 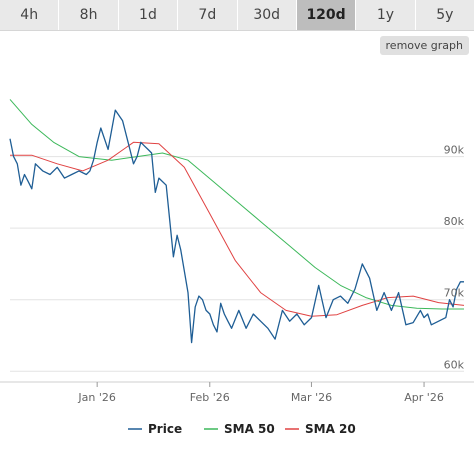 What do you see at coordinates (454, 150) in the screenshot?
I see `y-tick-label: 90k` at bounding box center [454, 150].